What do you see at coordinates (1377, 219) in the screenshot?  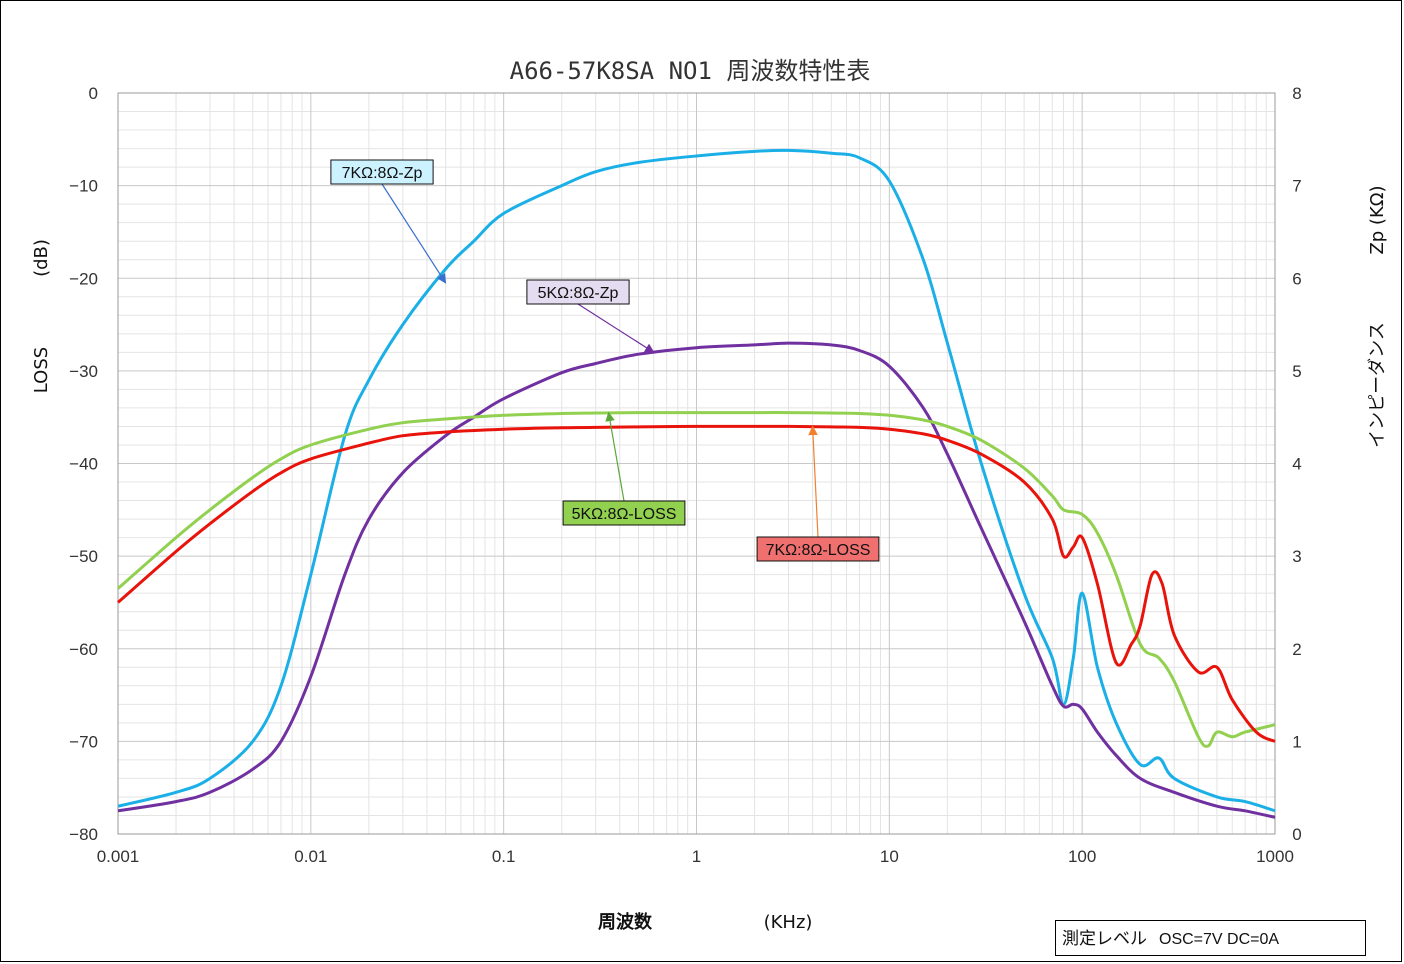 I see `right-axis-unit: Zp (KΩ)` at bounding box center [1377, 219].